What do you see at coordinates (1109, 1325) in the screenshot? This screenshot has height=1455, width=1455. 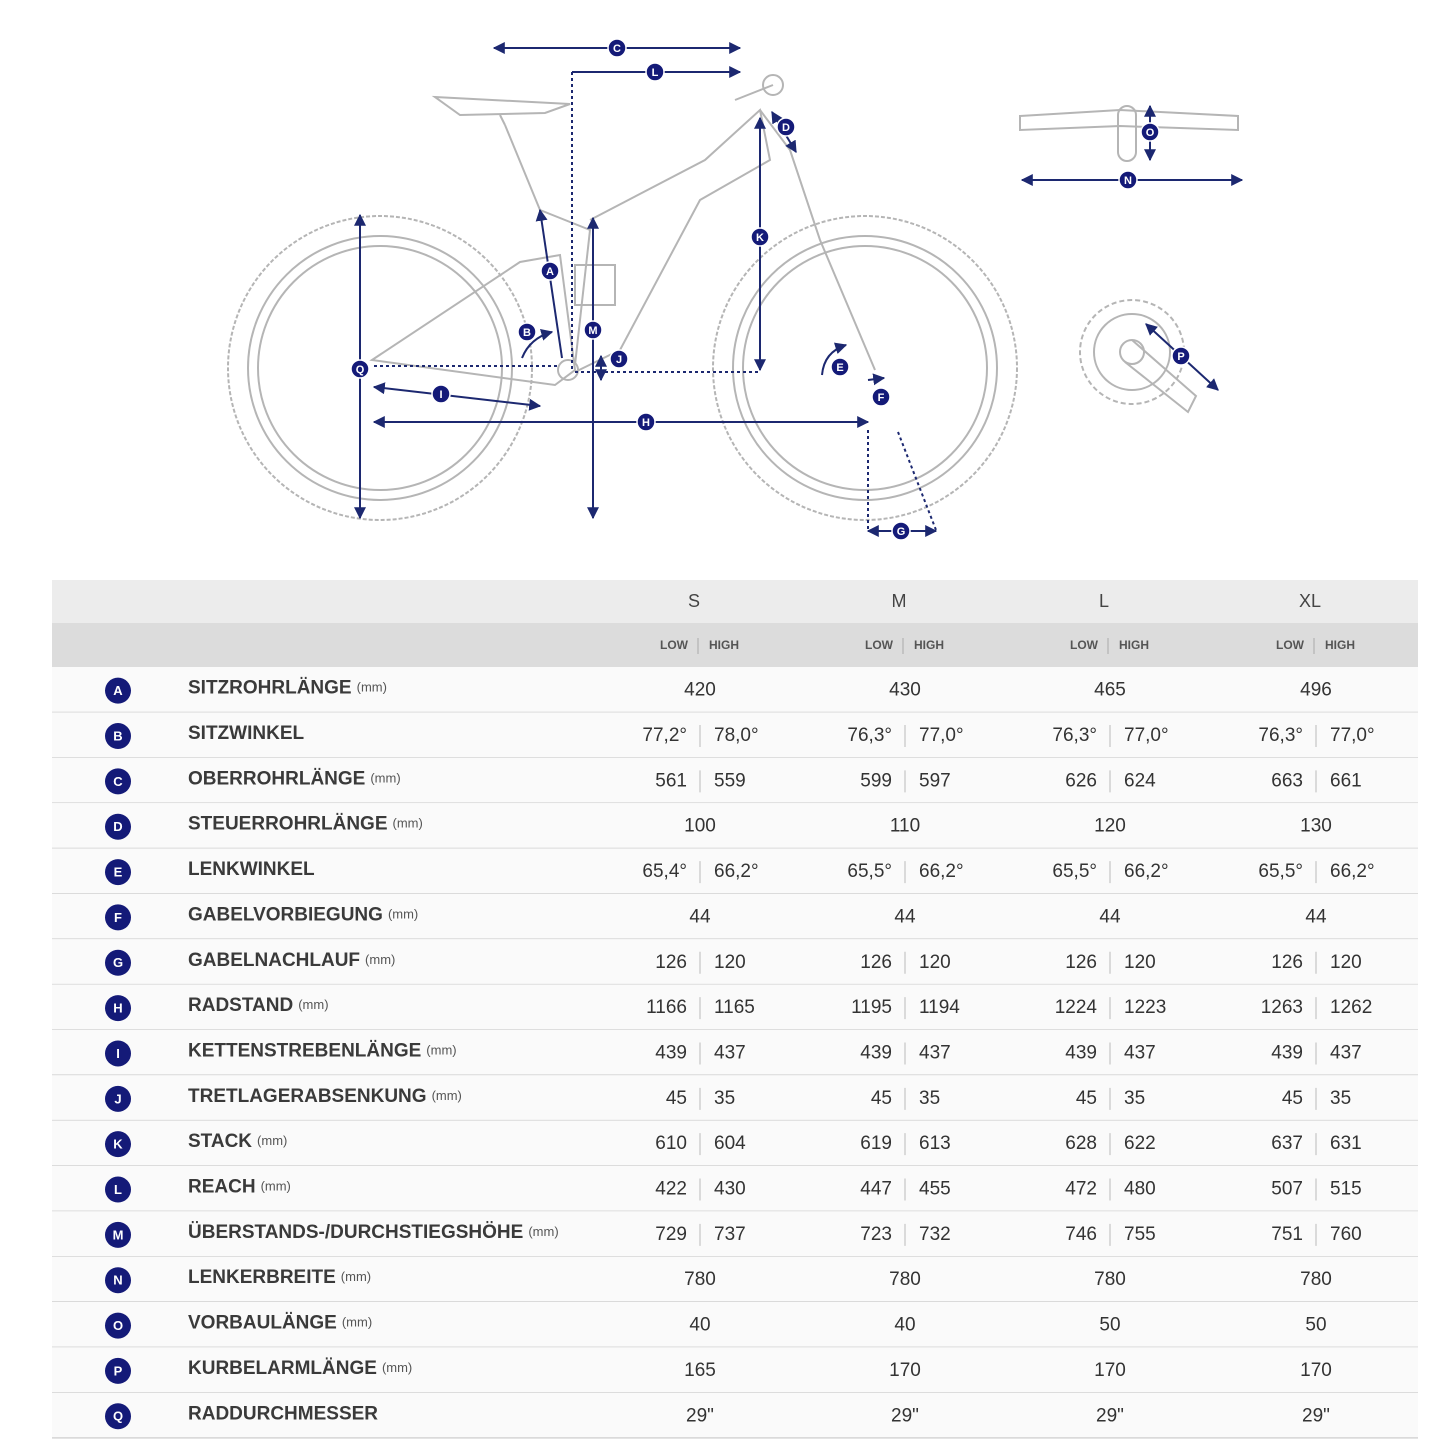 I see `value: 50` at bounding box center [1109, 1325].